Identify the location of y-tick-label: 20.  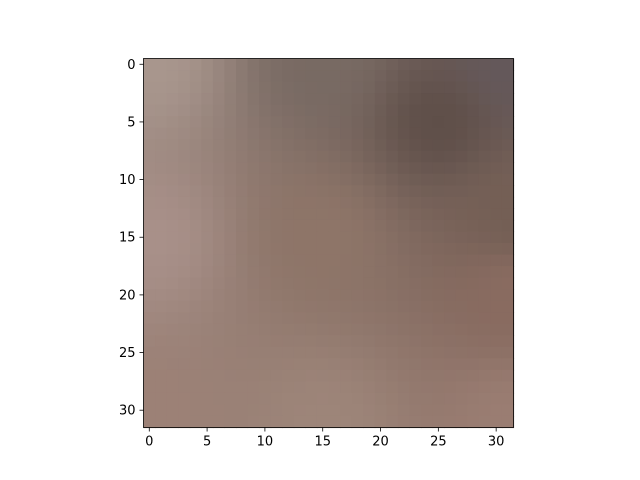
(127, 295).